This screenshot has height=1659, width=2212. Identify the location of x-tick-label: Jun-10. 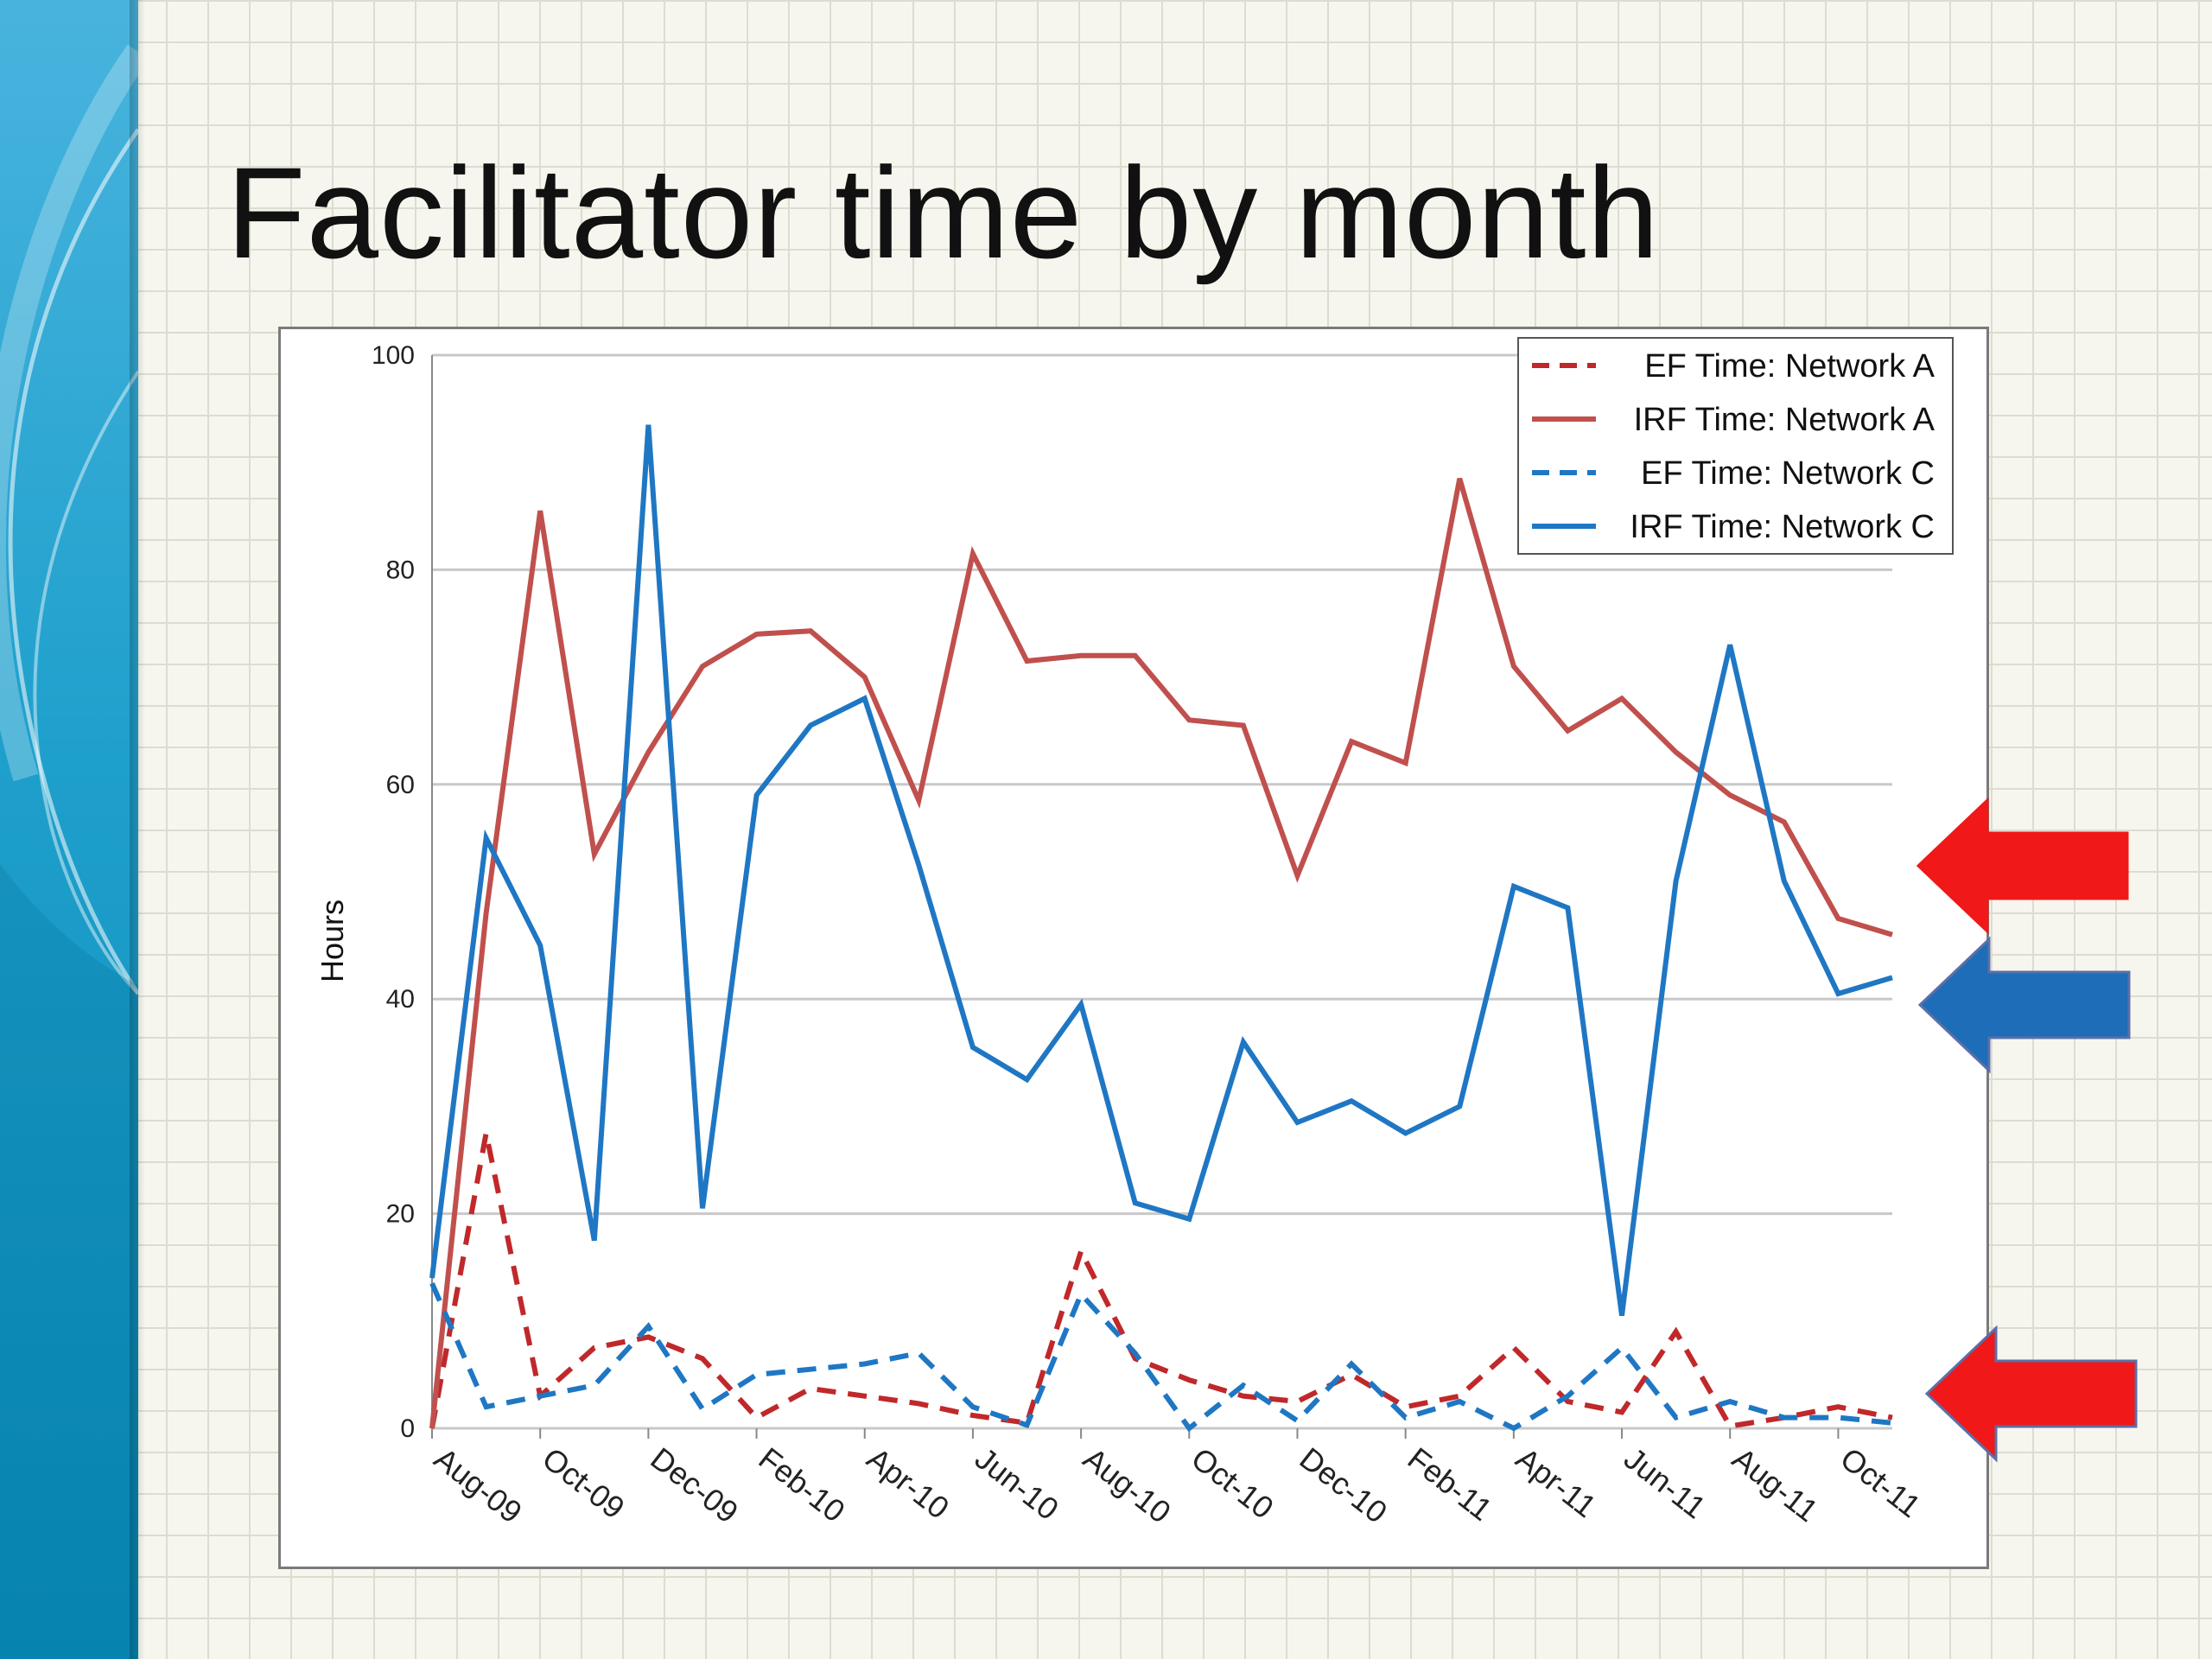
(1017, 1483).